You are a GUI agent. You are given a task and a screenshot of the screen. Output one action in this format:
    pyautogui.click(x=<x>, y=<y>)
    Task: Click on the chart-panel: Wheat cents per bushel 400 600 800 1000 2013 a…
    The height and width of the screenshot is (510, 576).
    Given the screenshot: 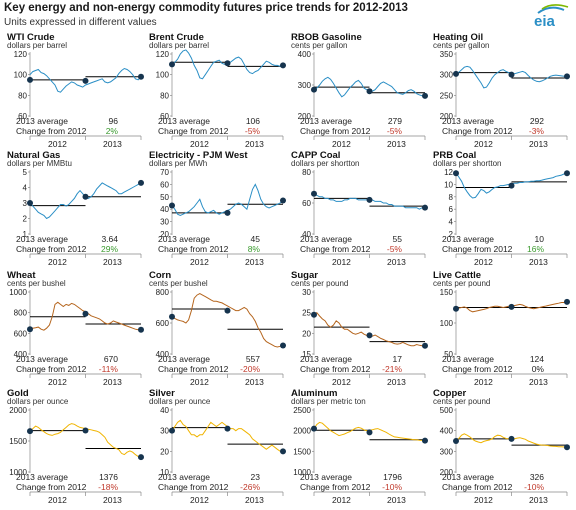 What is the action you would take?
    pyautogui.click(x=74, y=330)
    